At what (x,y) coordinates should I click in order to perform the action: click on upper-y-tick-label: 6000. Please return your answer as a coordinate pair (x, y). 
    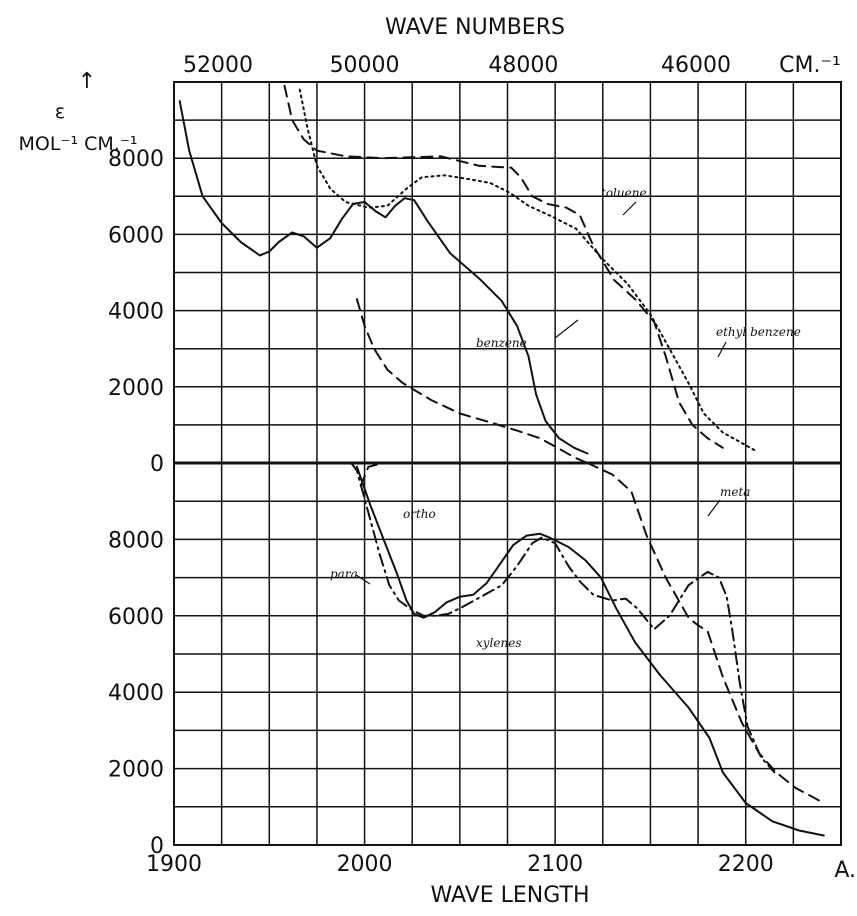
    Looking at the image, I should click on (136, 235).